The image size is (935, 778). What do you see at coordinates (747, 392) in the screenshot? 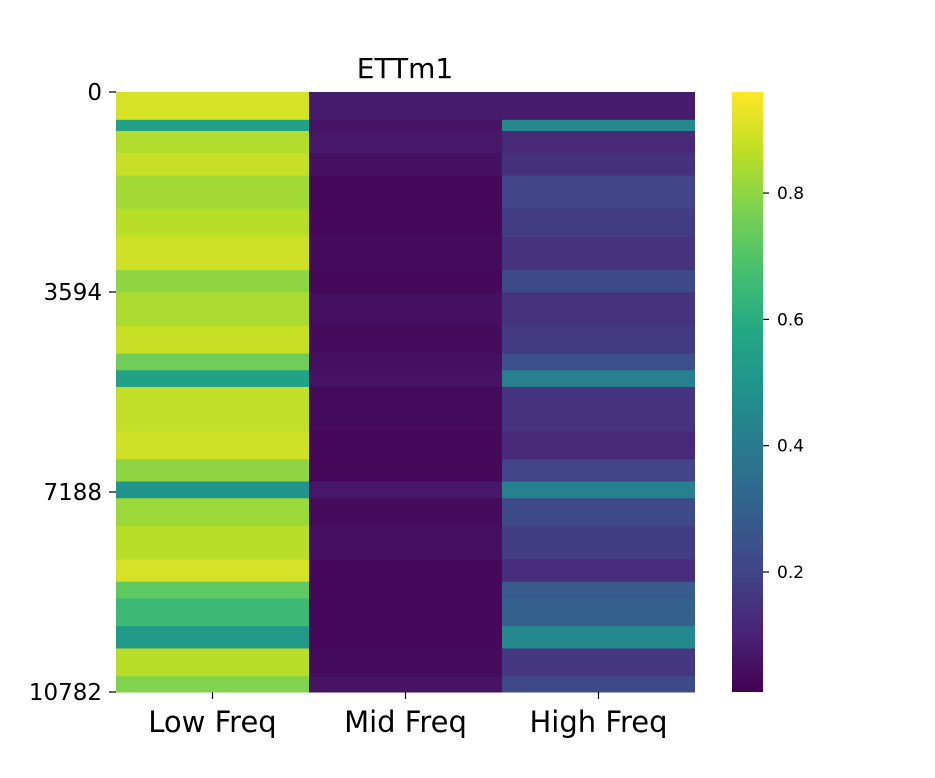
I see `colorbar` at bounding box center [747, 392].